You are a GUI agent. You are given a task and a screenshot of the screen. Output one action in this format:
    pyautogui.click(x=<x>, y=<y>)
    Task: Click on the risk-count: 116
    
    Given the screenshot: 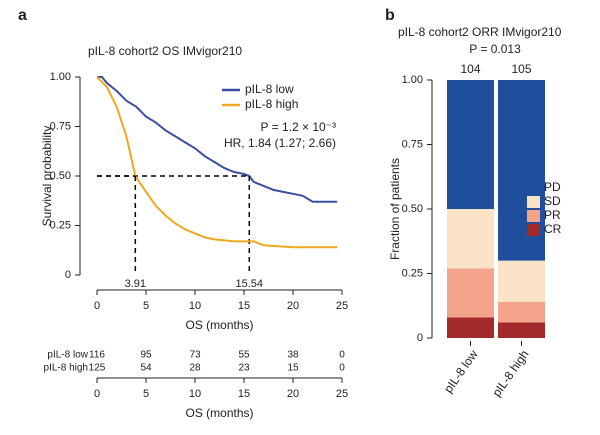 What is the action you would take?
    pyautogui.click(x=97, y=355)
    